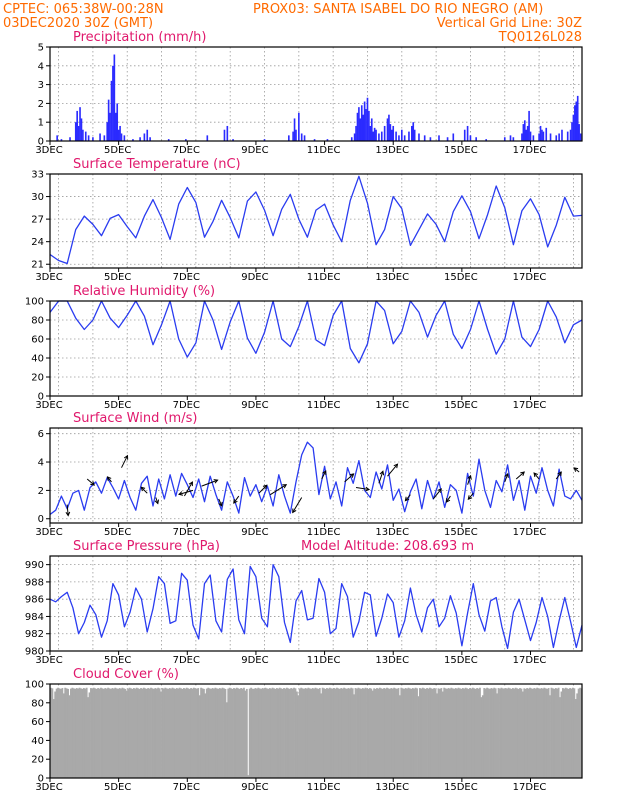  What do you see at coordinates (117, 787) in the screenshot?
I see `cloud-xtick-label: 5DEC` at bounding box center [117, 787].